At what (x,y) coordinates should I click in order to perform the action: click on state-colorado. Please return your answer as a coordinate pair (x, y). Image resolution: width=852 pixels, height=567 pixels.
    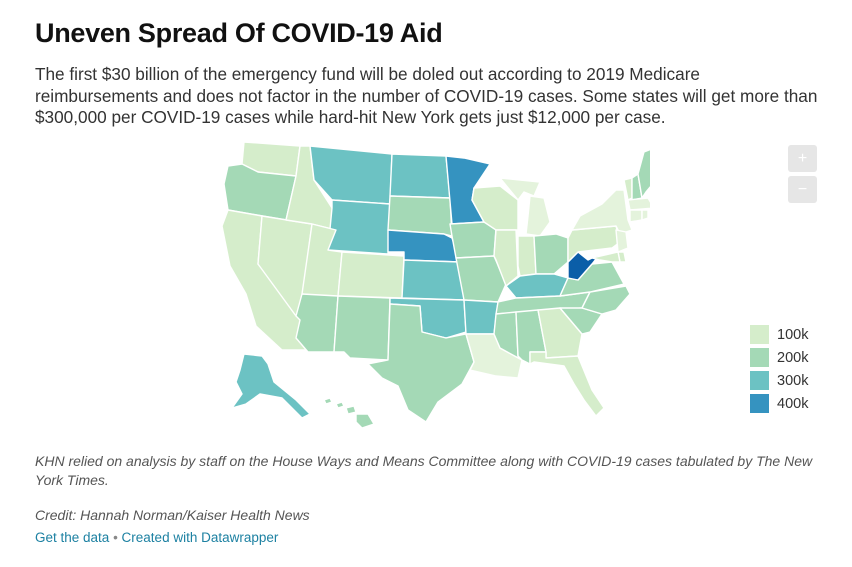
    Looking at the image, I should click on (371, 275).